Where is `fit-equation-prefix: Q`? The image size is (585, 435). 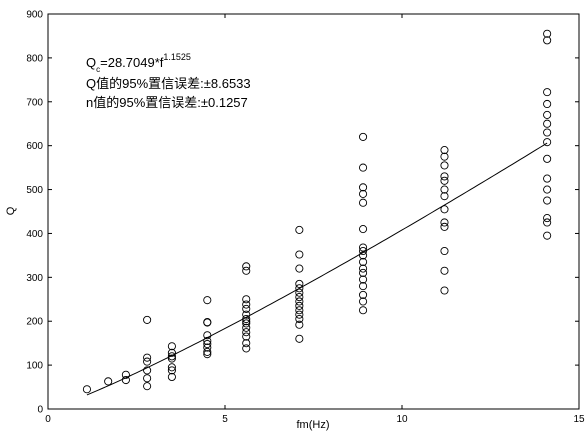
fit-equation-prefix: Q is located at coordinates (91, 62).